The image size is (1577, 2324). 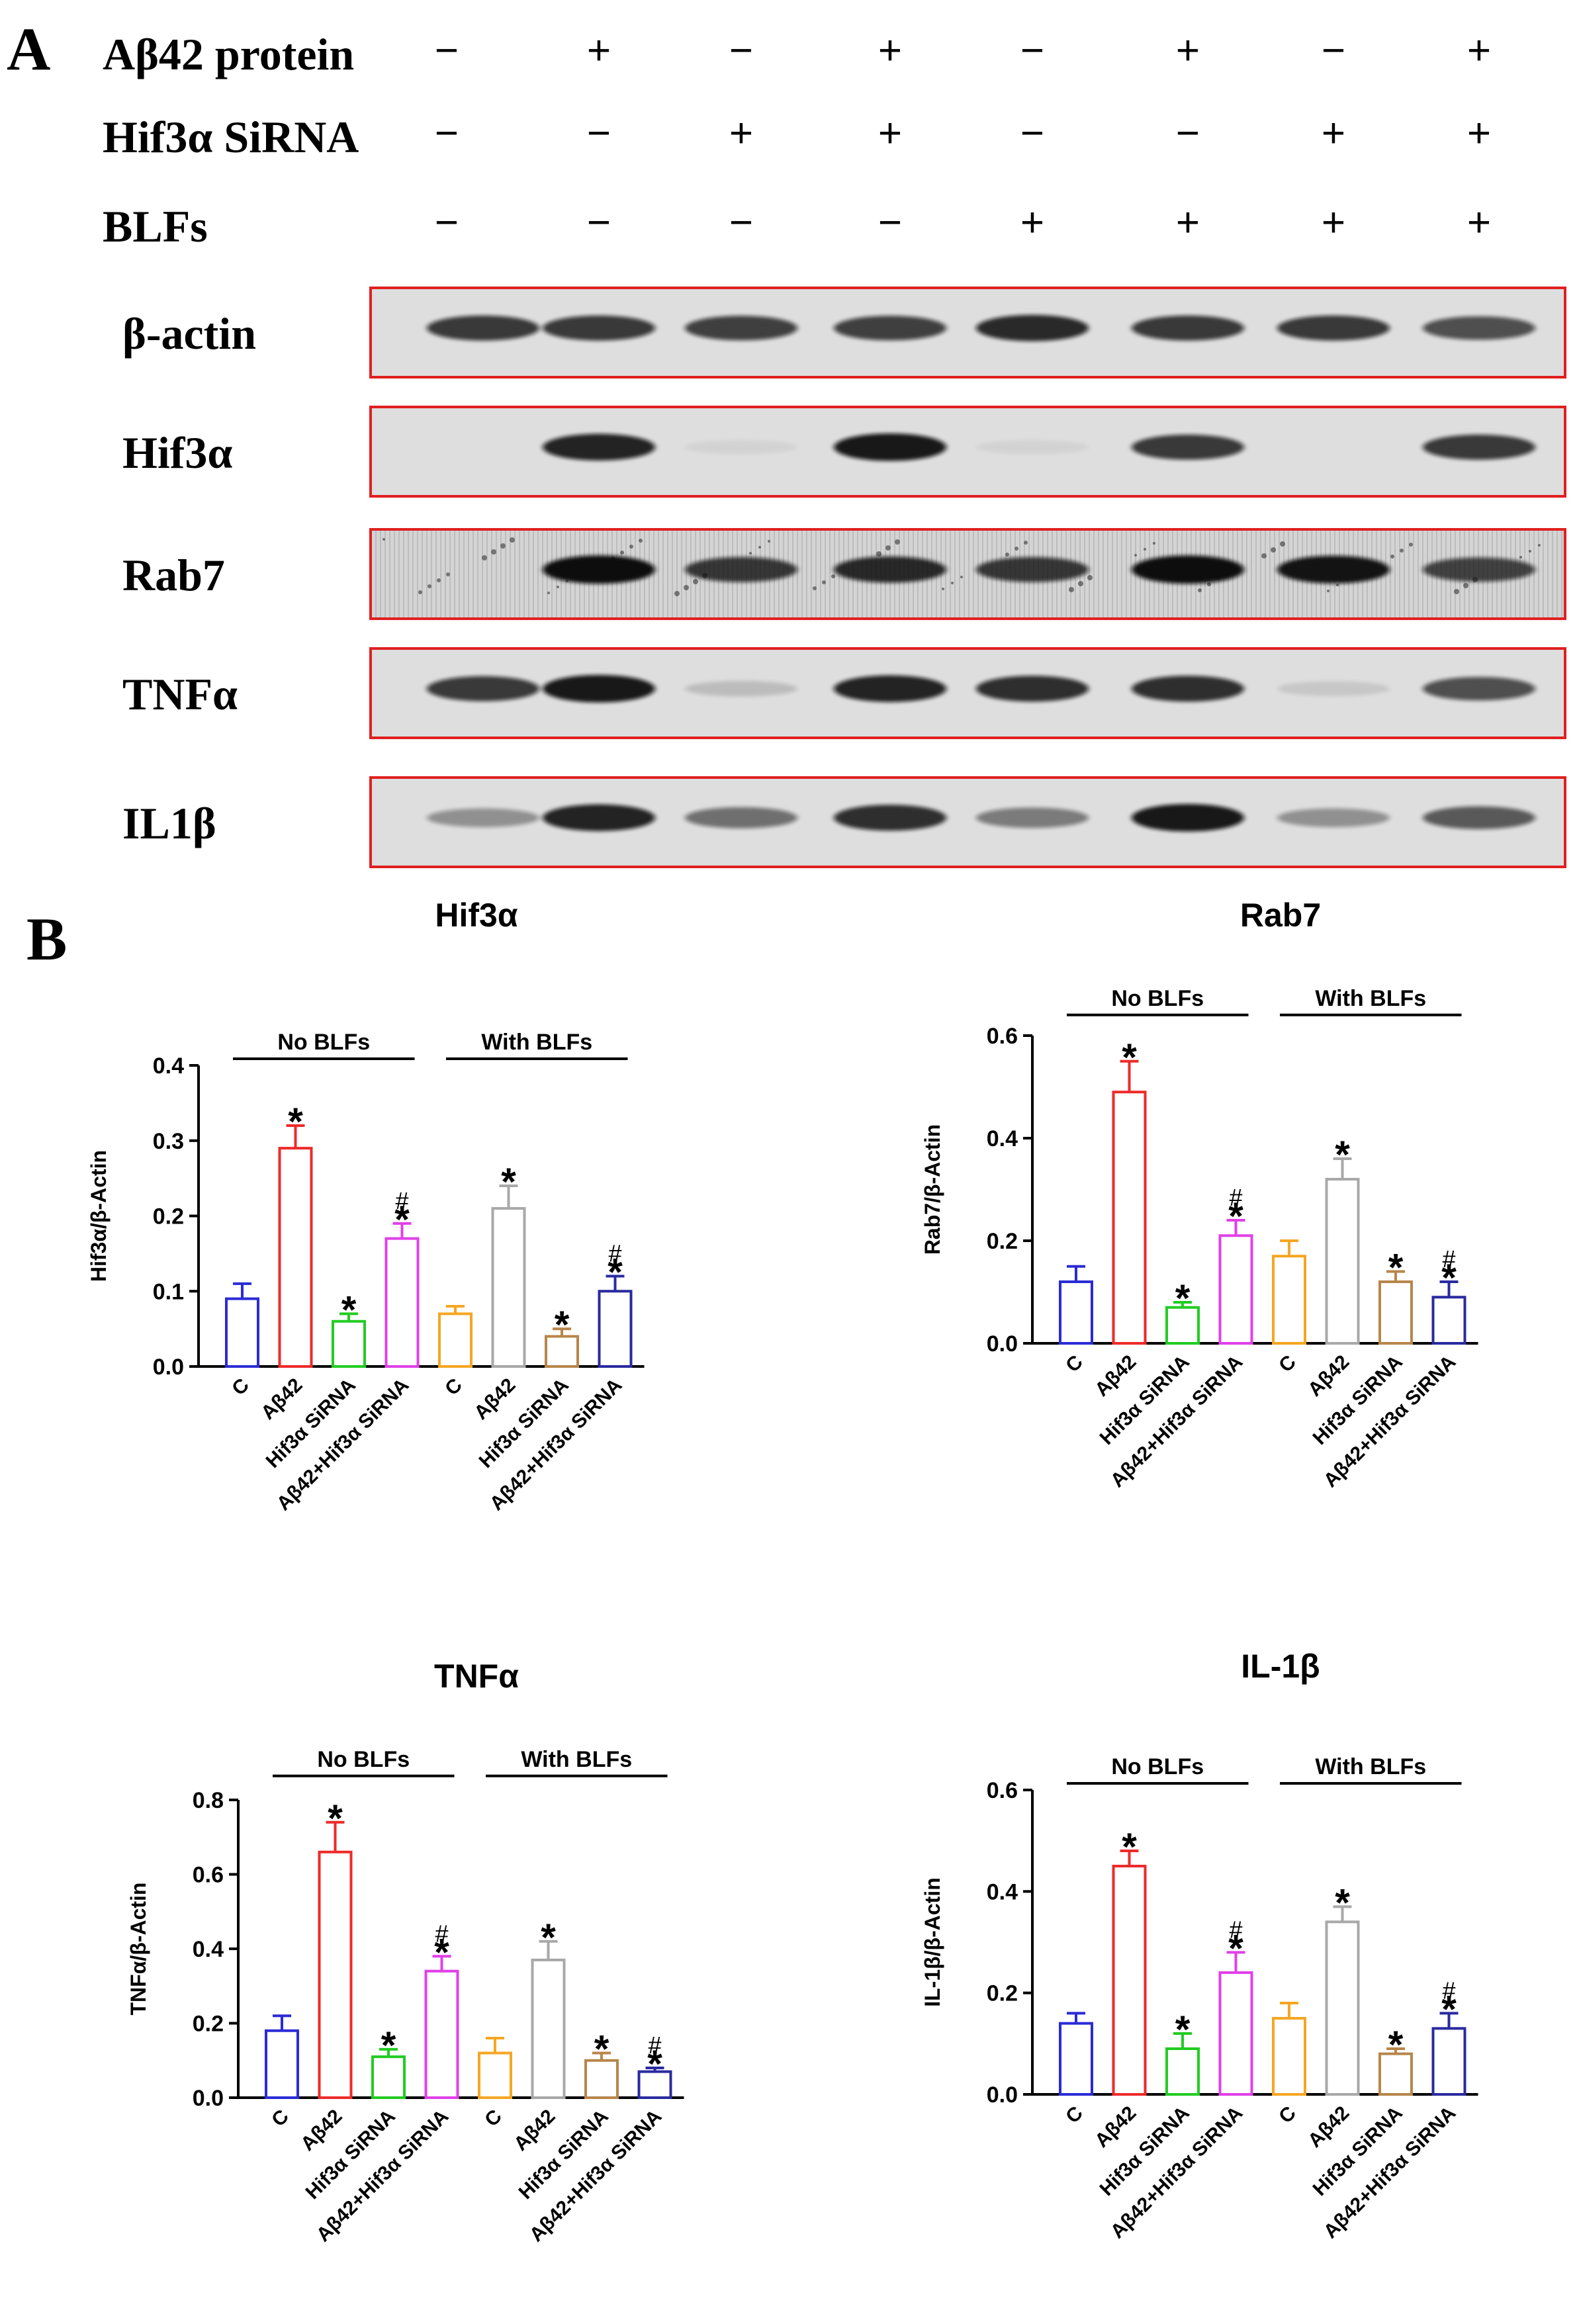 I want to click on y-tick-label: 0.1, so click(x=168, y=1291).